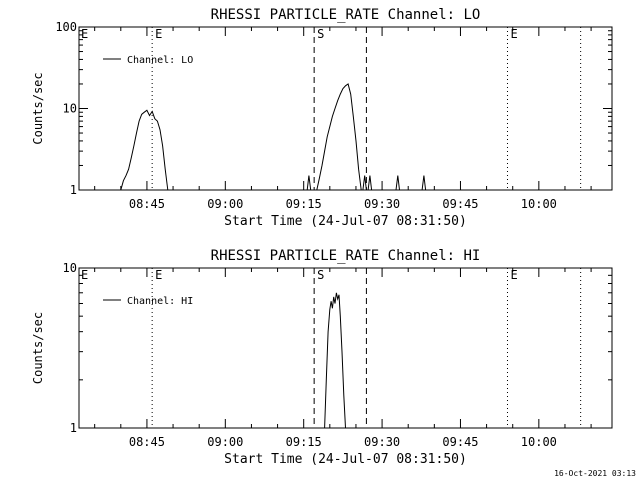 Image resolution: width=640 pixels, height=480 pixels. I want to click on legend-label: Channel: LO, so click(160, 60).